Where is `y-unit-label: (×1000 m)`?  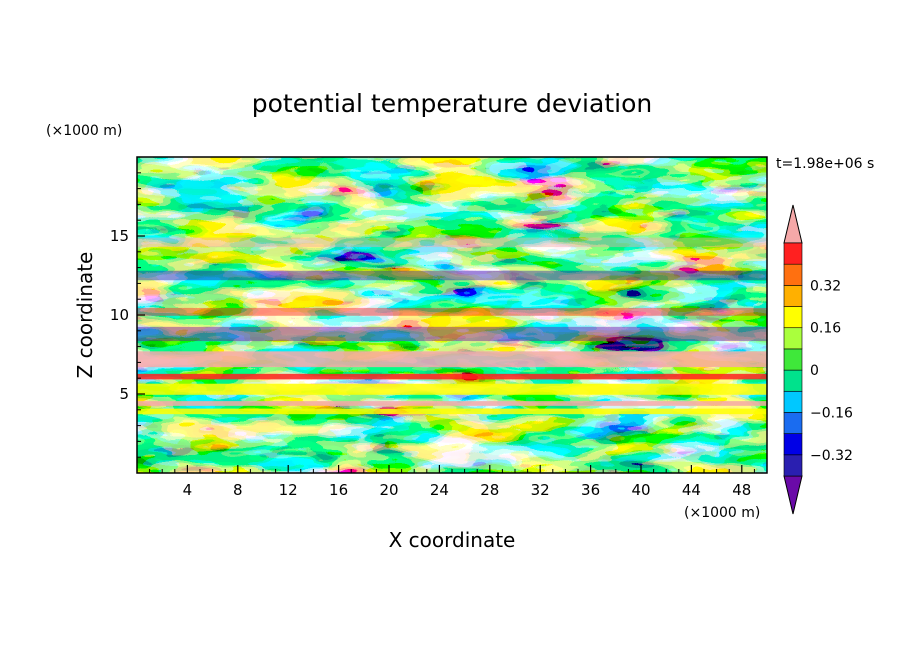
y-unit-label: (×1000 m) is located at coordinates (84, 131).